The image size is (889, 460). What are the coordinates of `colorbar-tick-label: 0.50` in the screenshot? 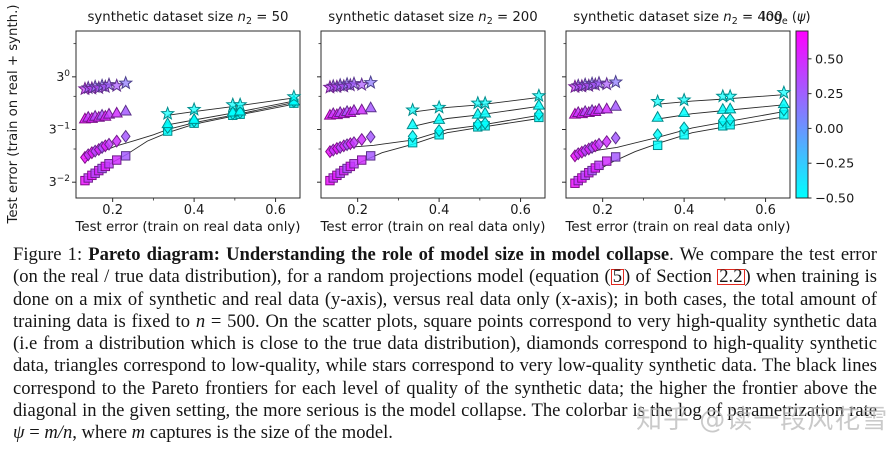 It's located at (829, 59).